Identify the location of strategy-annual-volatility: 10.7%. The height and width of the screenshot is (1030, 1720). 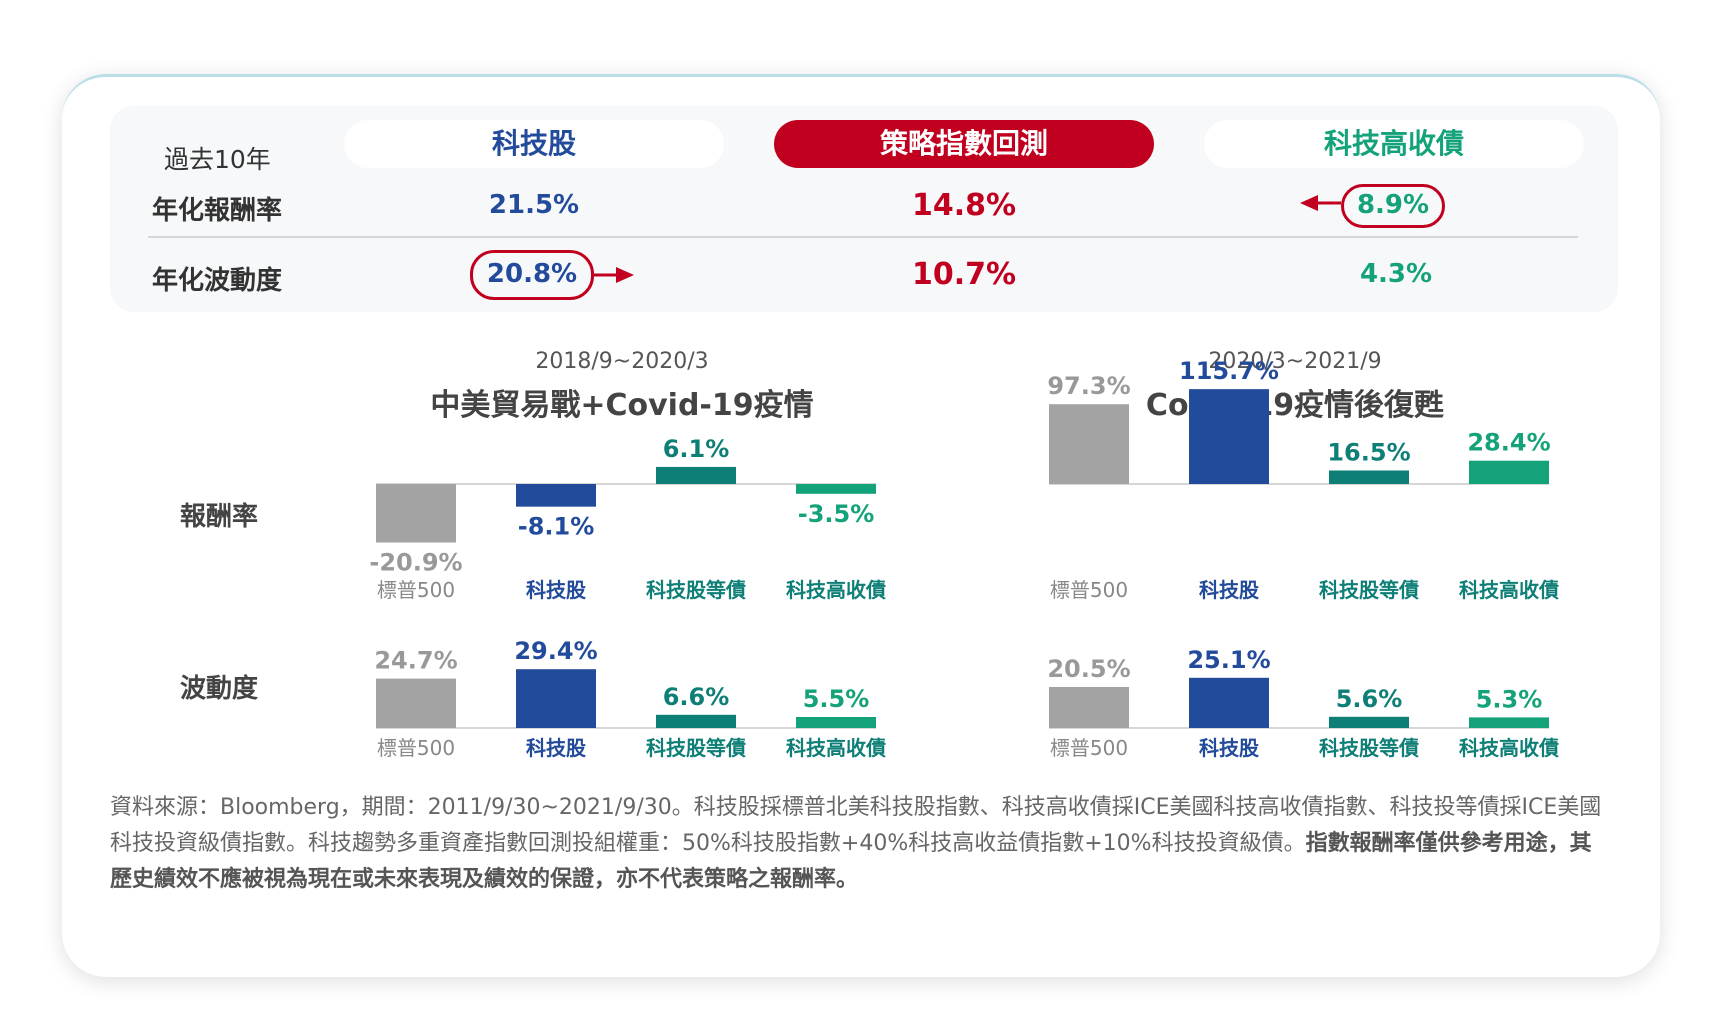
(964, 274).